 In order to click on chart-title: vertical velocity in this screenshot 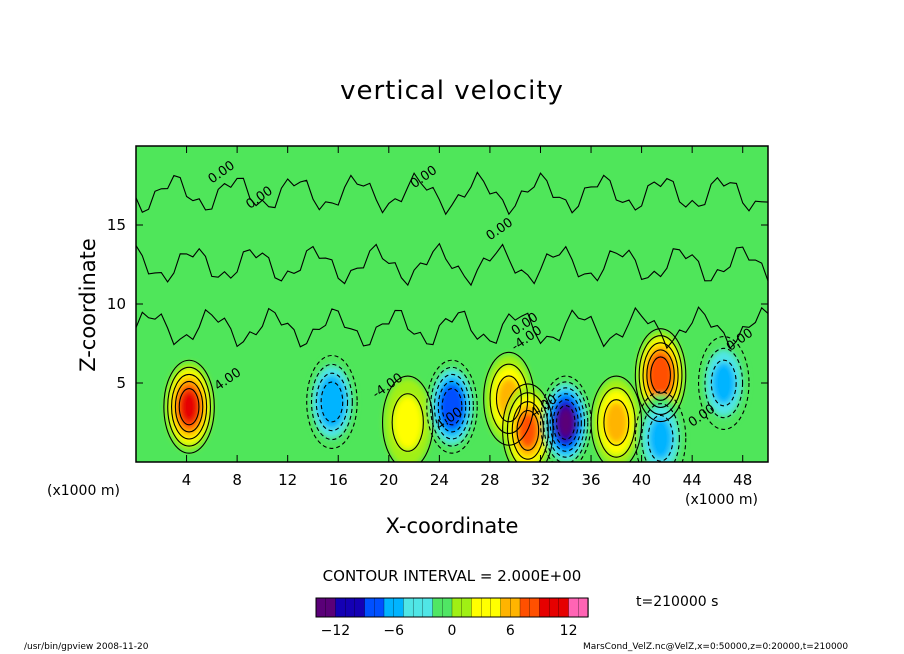, I will do `click(452, 91)`.